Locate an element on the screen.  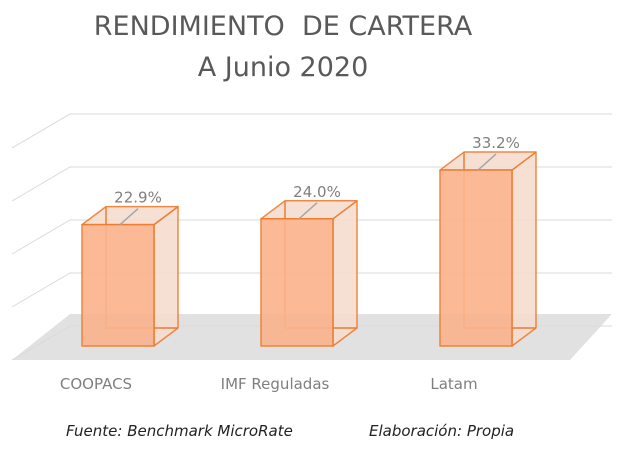
chart-subtitle: A Junio 2020 is located at coordinates (283, 67).